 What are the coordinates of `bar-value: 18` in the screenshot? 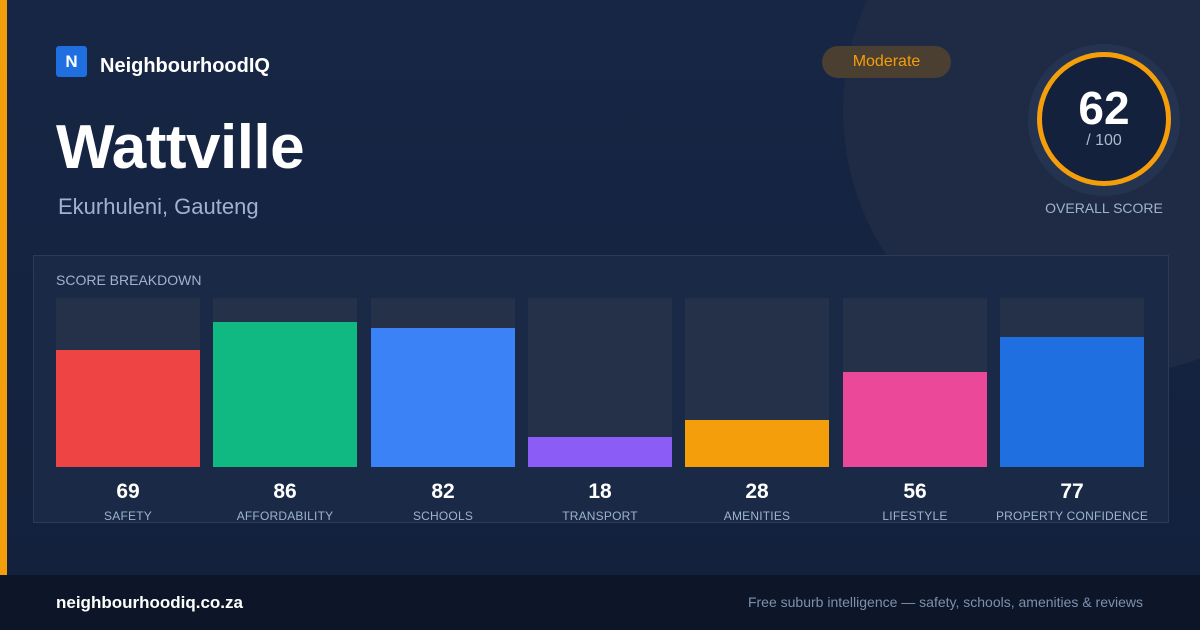 It's located at (600, 491).